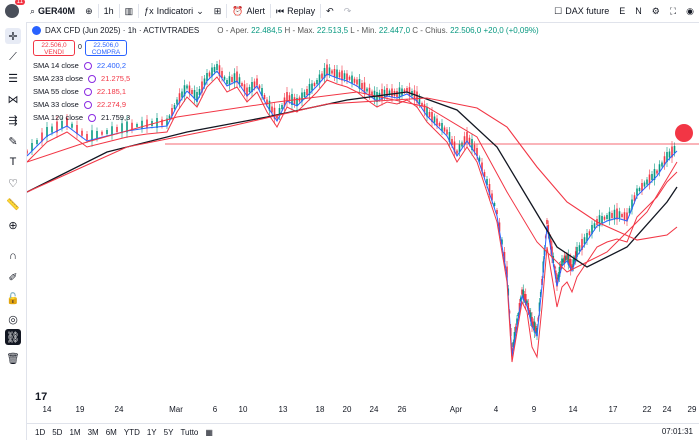 This screenshot has height=441, width=699. I want to click on timeframe-button: Tutto, so click(189, 432).